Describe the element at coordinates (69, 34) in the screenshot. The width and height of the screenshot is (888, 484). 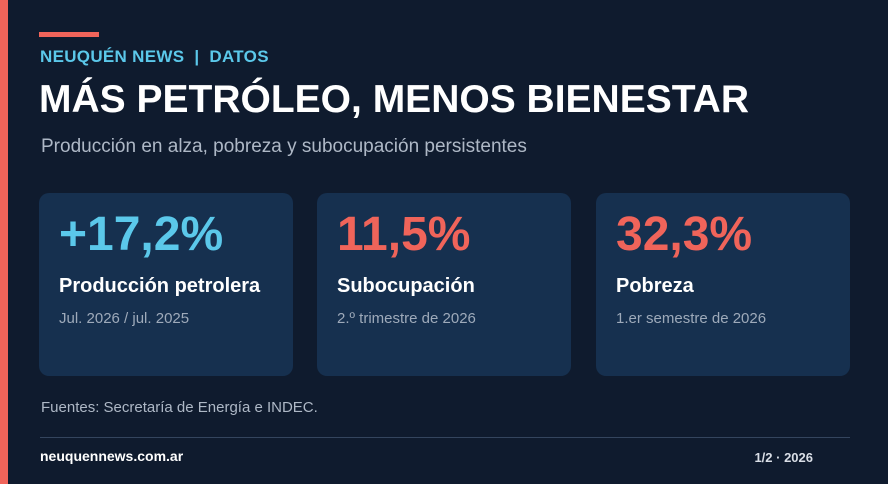
I see `accent-top-rule` at that location.